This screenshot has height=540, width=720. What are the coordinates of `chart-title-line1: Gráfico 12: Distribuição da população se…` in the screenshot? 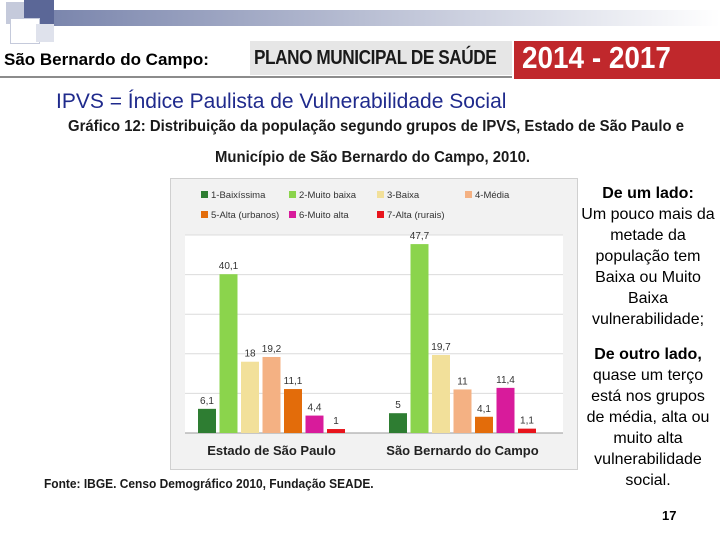 It's located at (376, 126).